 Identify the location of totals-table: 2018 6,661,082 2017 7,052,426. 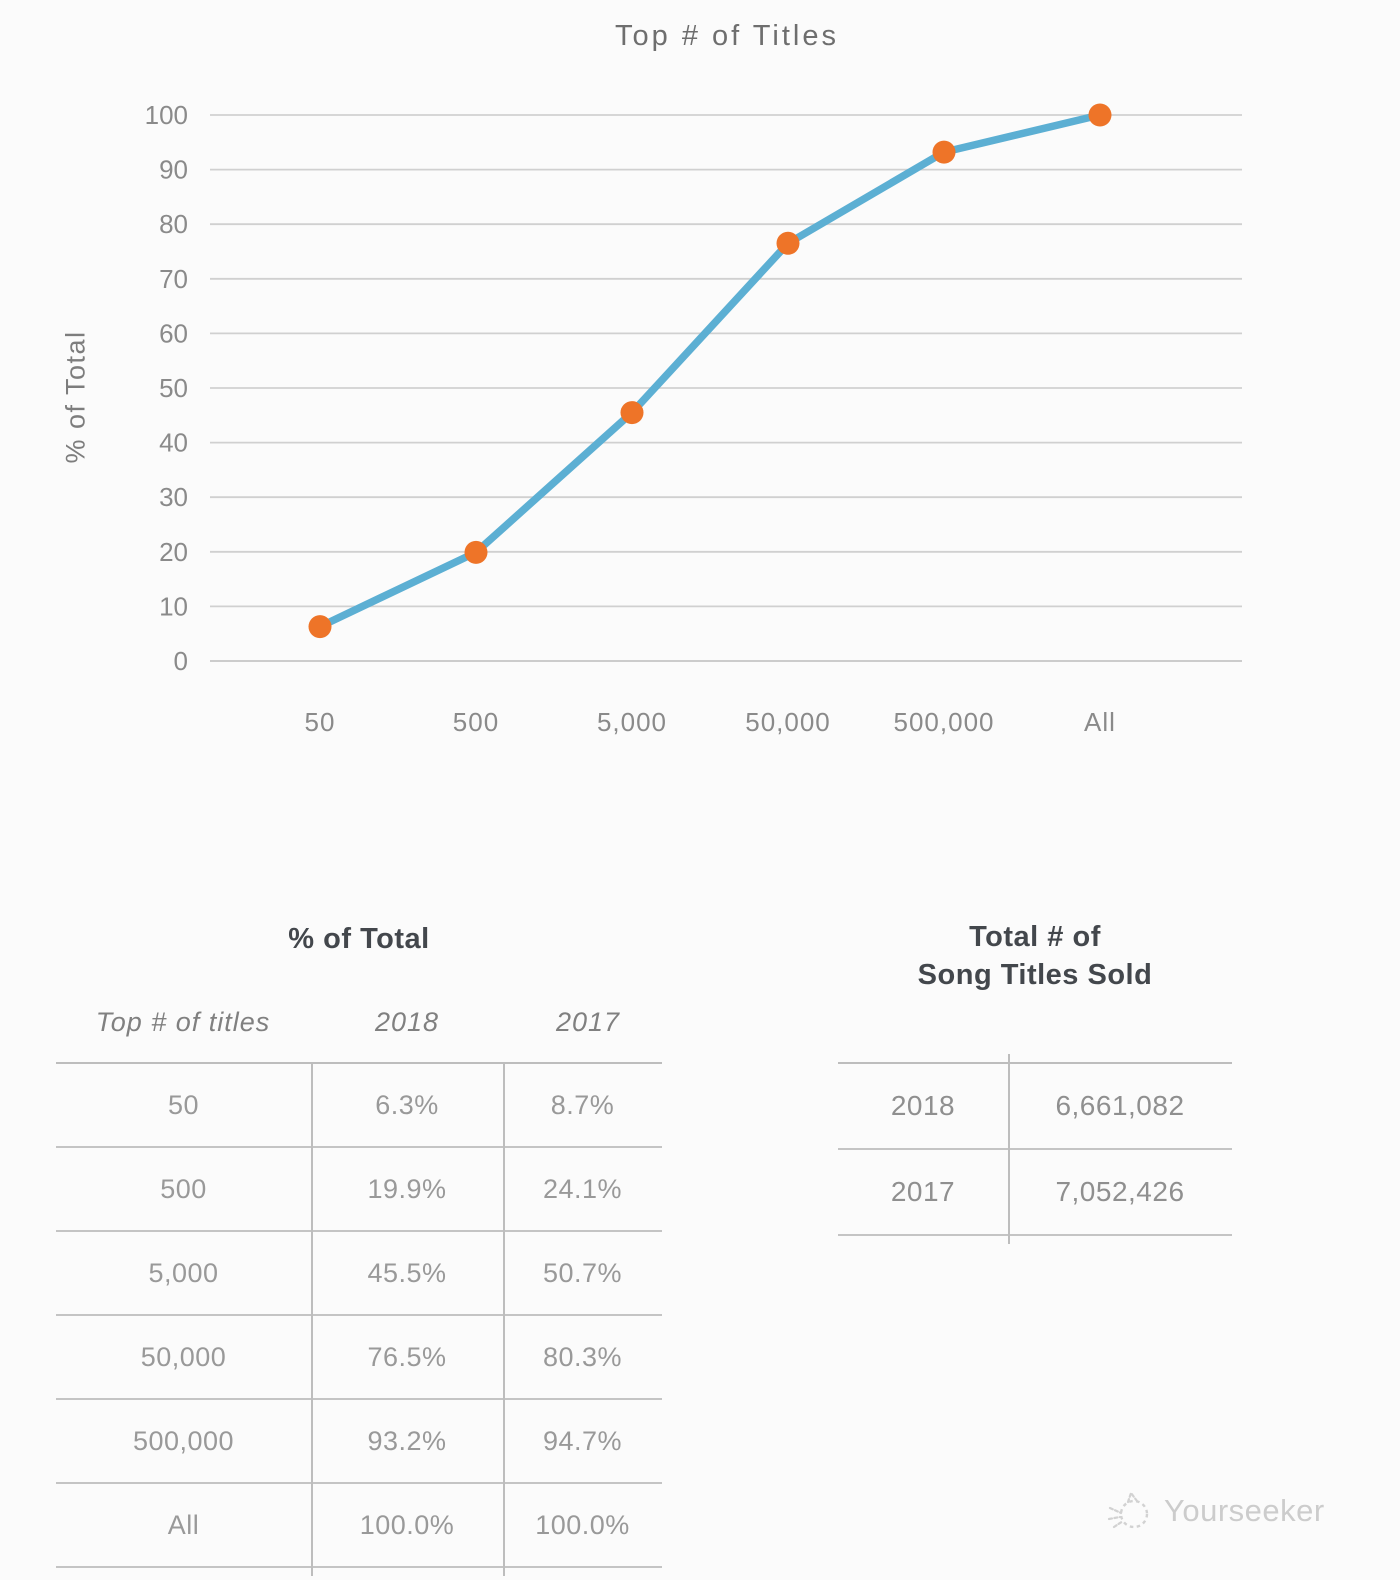
(1035, 1149).